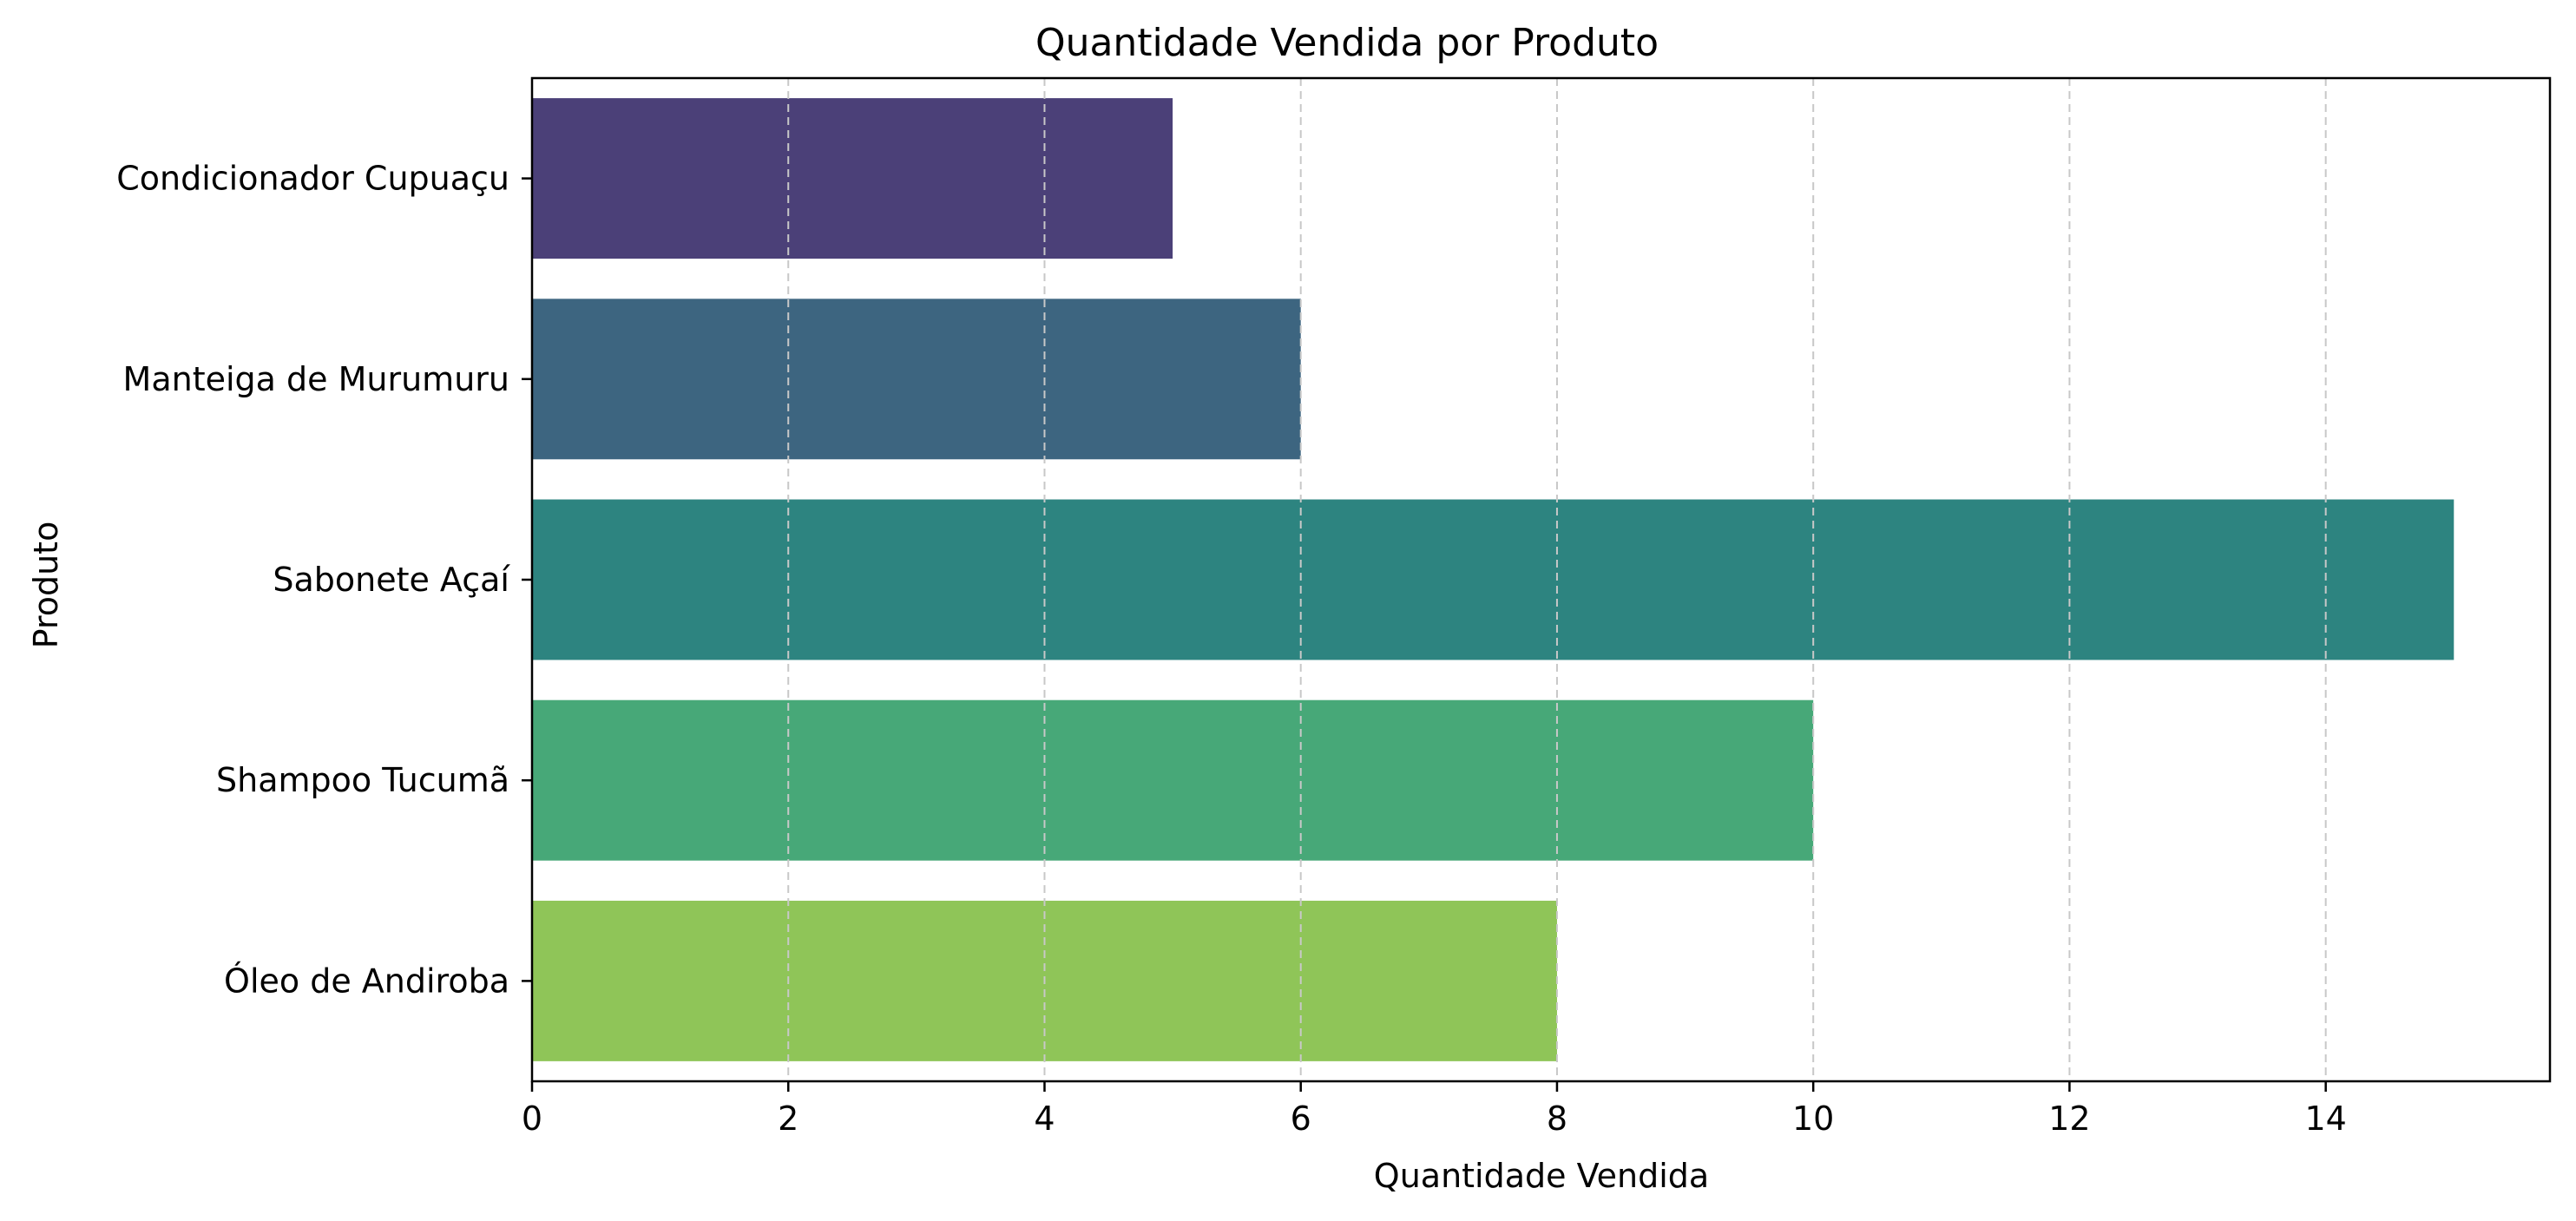  What do you see at coordinates (1044, 1119) in the screenshot?
I see `x-tick-label: 4` at bounding box center [1044, 1119].